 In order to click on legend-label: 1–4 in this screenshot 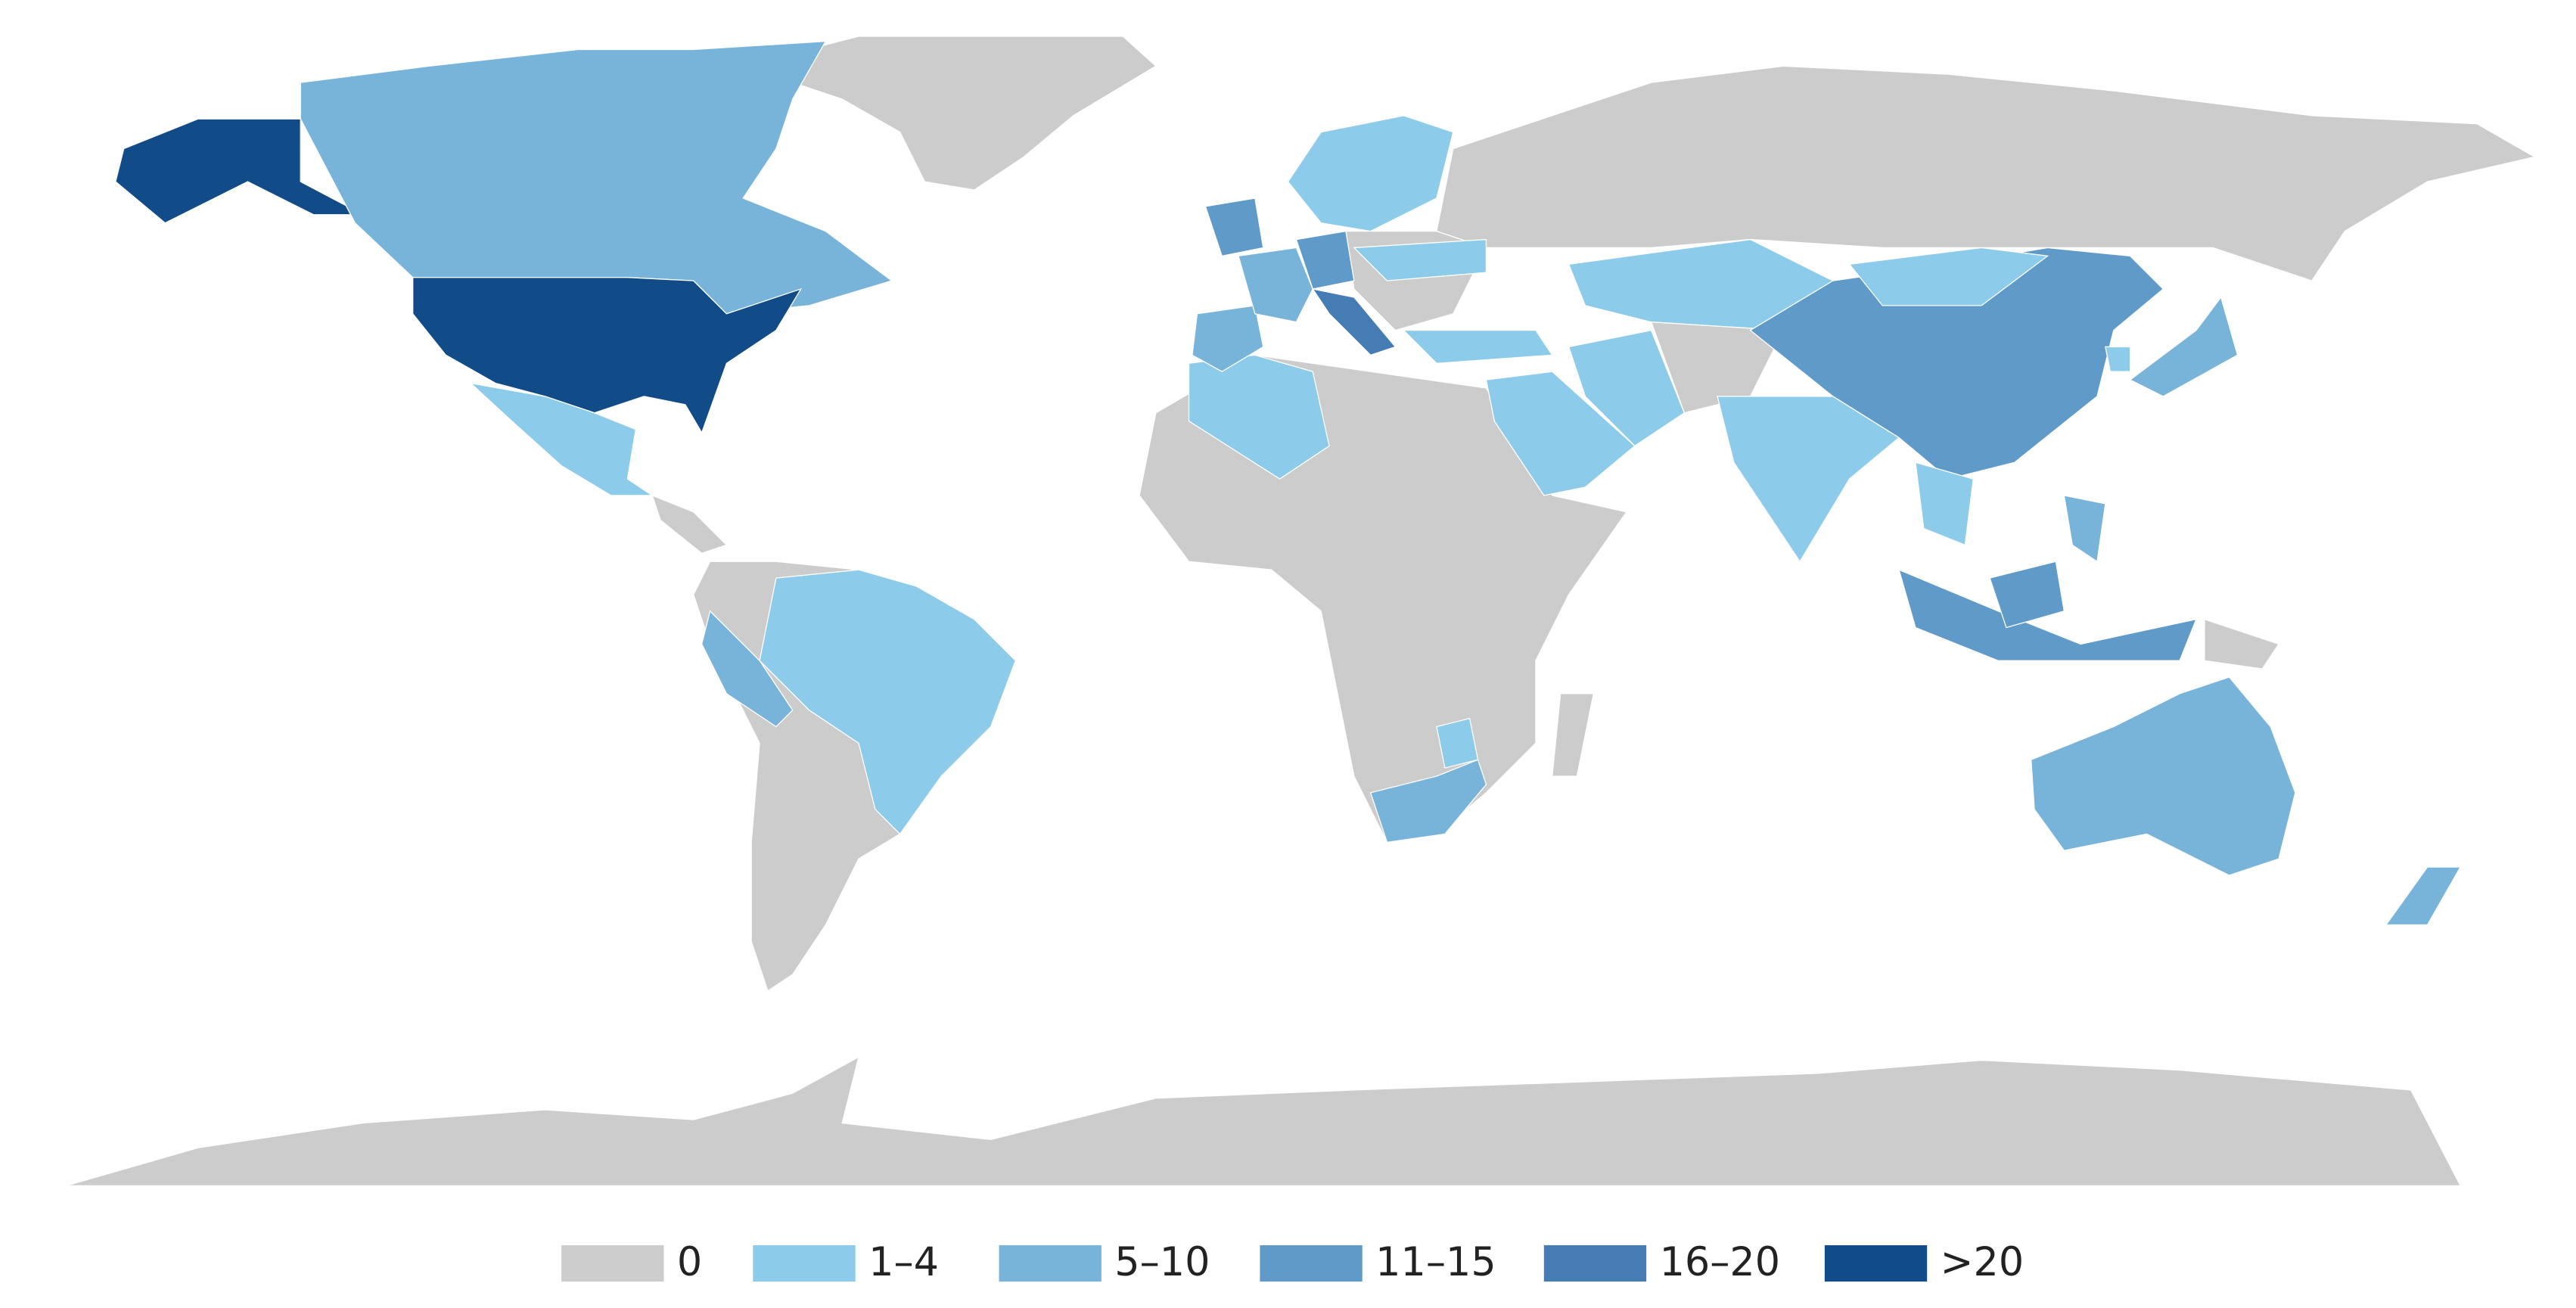, I will do `click(904, 1262)`.